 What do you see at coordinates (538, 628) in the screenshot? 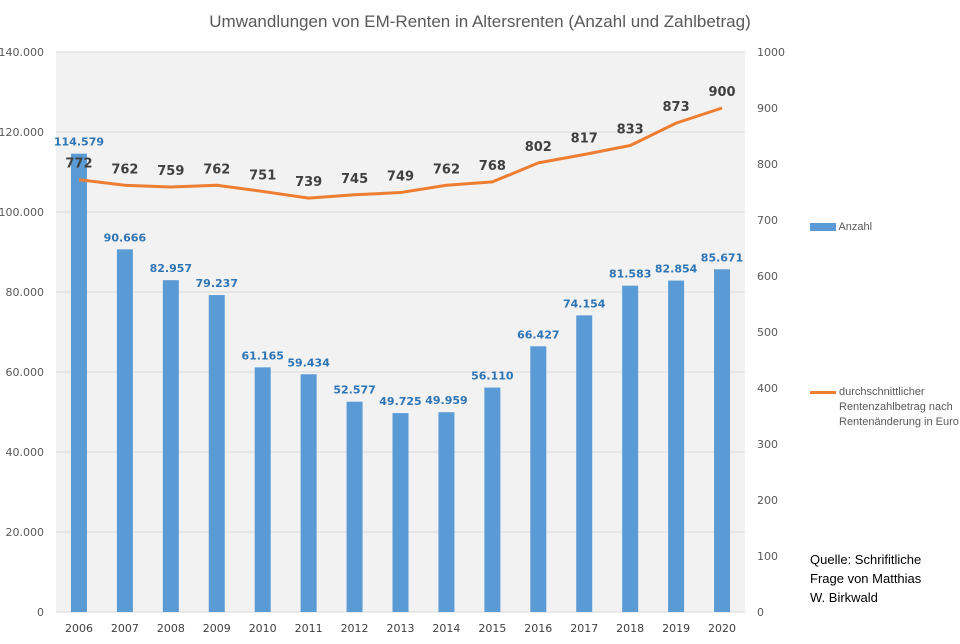
I see `x-tick-label: 2016` at bounding box center [538, 628].